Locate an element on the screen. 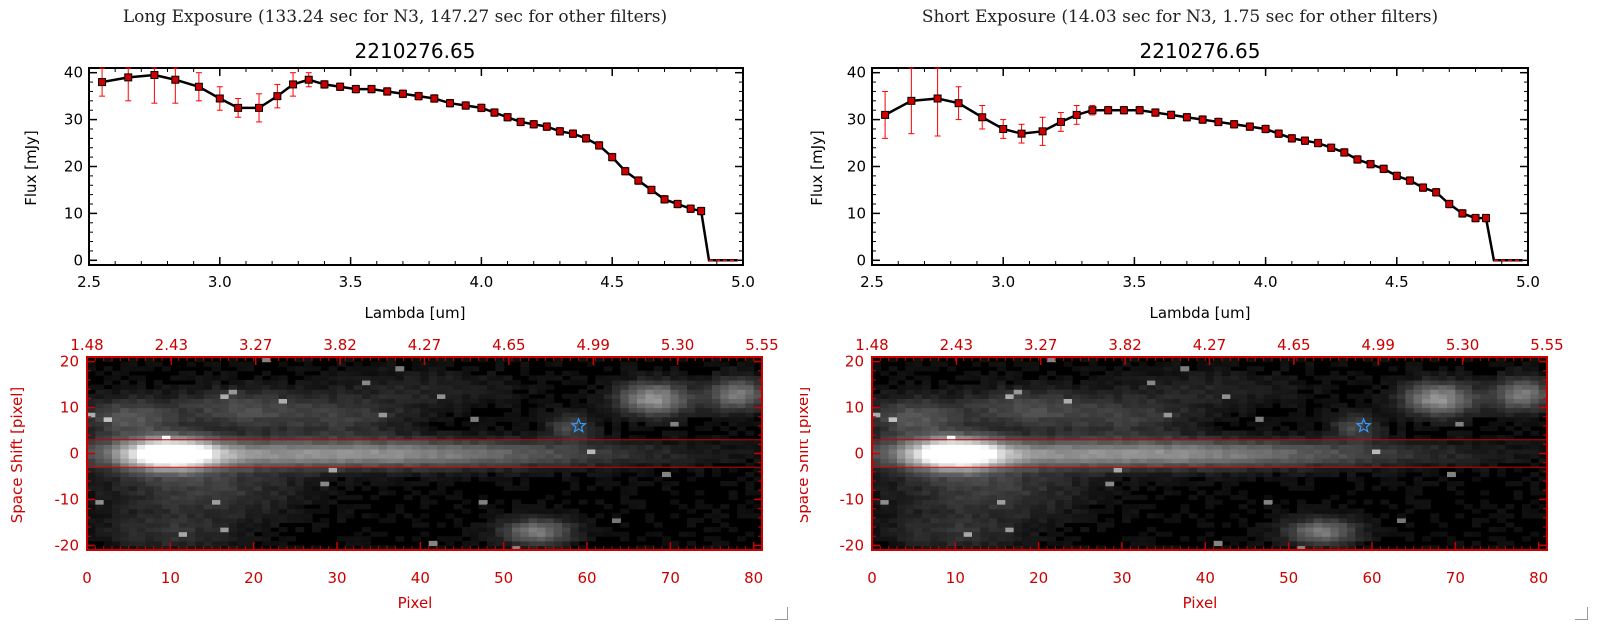 This screenshot has height=630, width=1600. top-tick-label: 4.65 is located at coordinates (508, 345).